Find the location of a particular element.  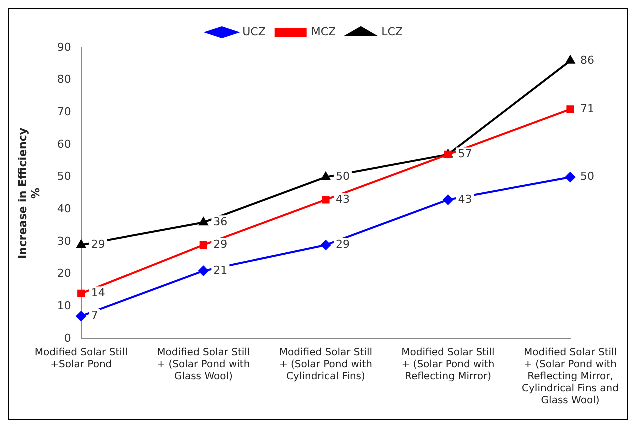

y-tick-label: 20 is located at coordinates (64, 273).